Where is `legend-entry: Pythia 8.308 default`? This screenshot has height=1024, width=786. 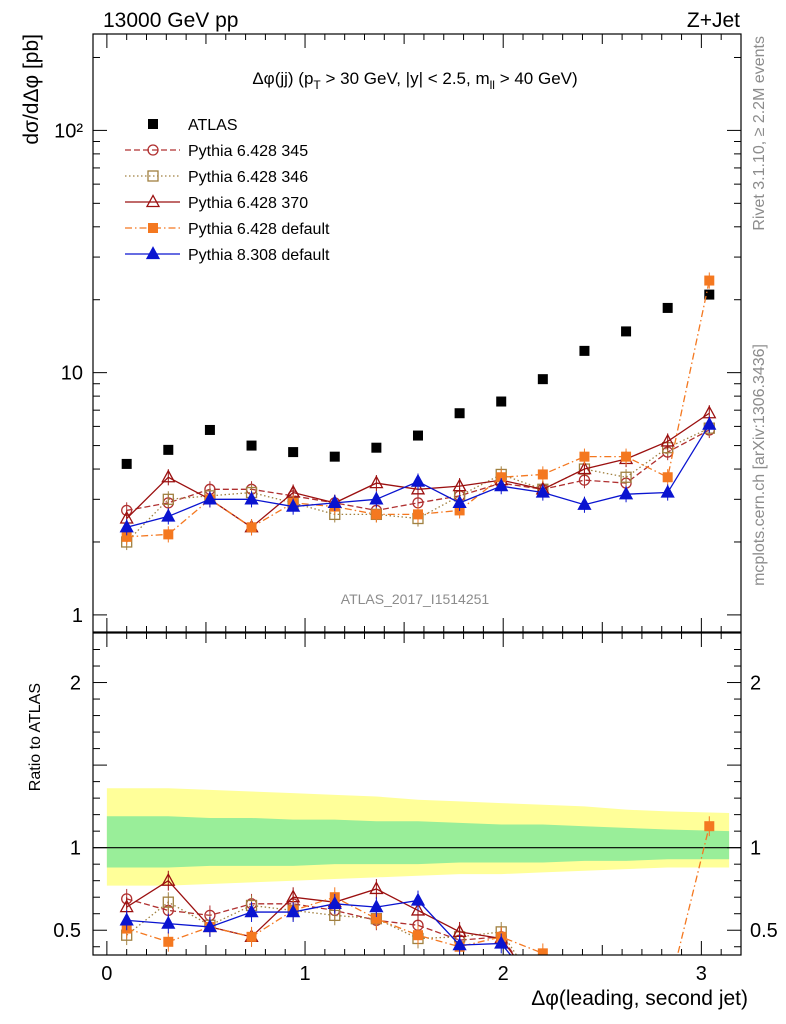
legend-entry: Pythia 8.308 default is located at coordinates (227, 255).